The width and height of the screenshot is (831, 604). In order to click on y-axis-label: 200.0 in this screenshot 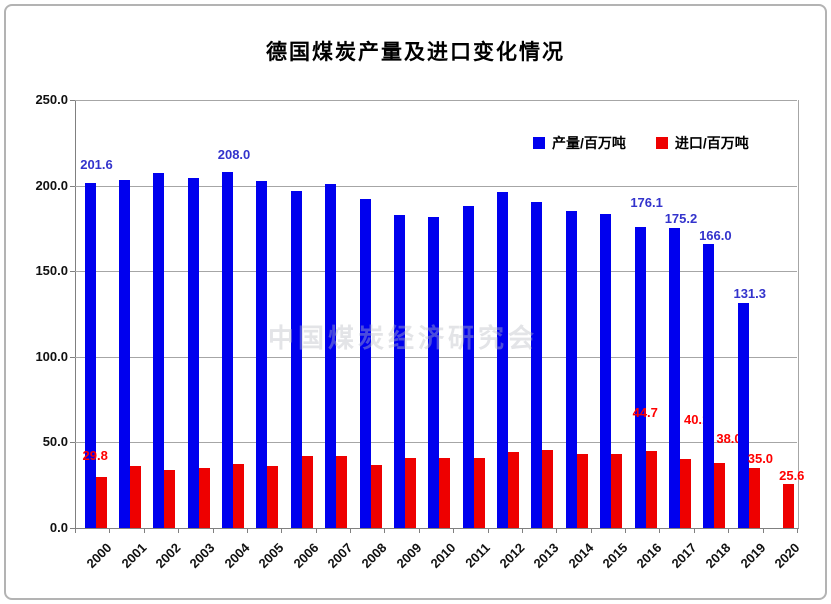, I will do `click(51, 185)`.